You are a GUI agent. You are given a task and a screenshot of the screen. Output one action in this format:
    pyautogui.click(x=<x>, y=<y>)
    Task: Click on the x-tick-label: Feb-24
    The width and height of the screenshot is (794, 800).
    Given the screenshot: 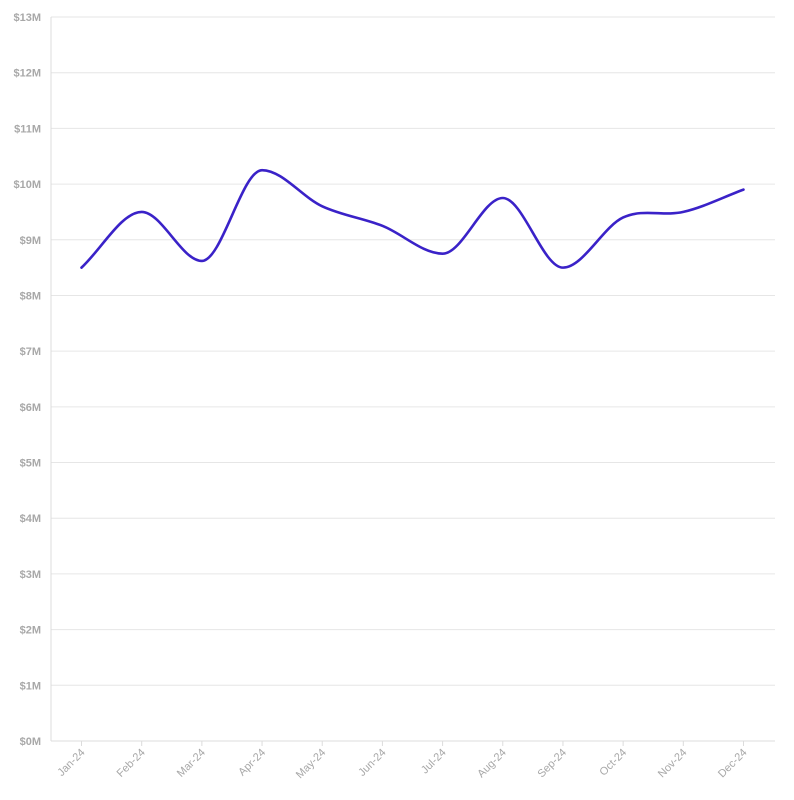 What is the action you would take?
    pyautogui.click(x=131, y=763)
    